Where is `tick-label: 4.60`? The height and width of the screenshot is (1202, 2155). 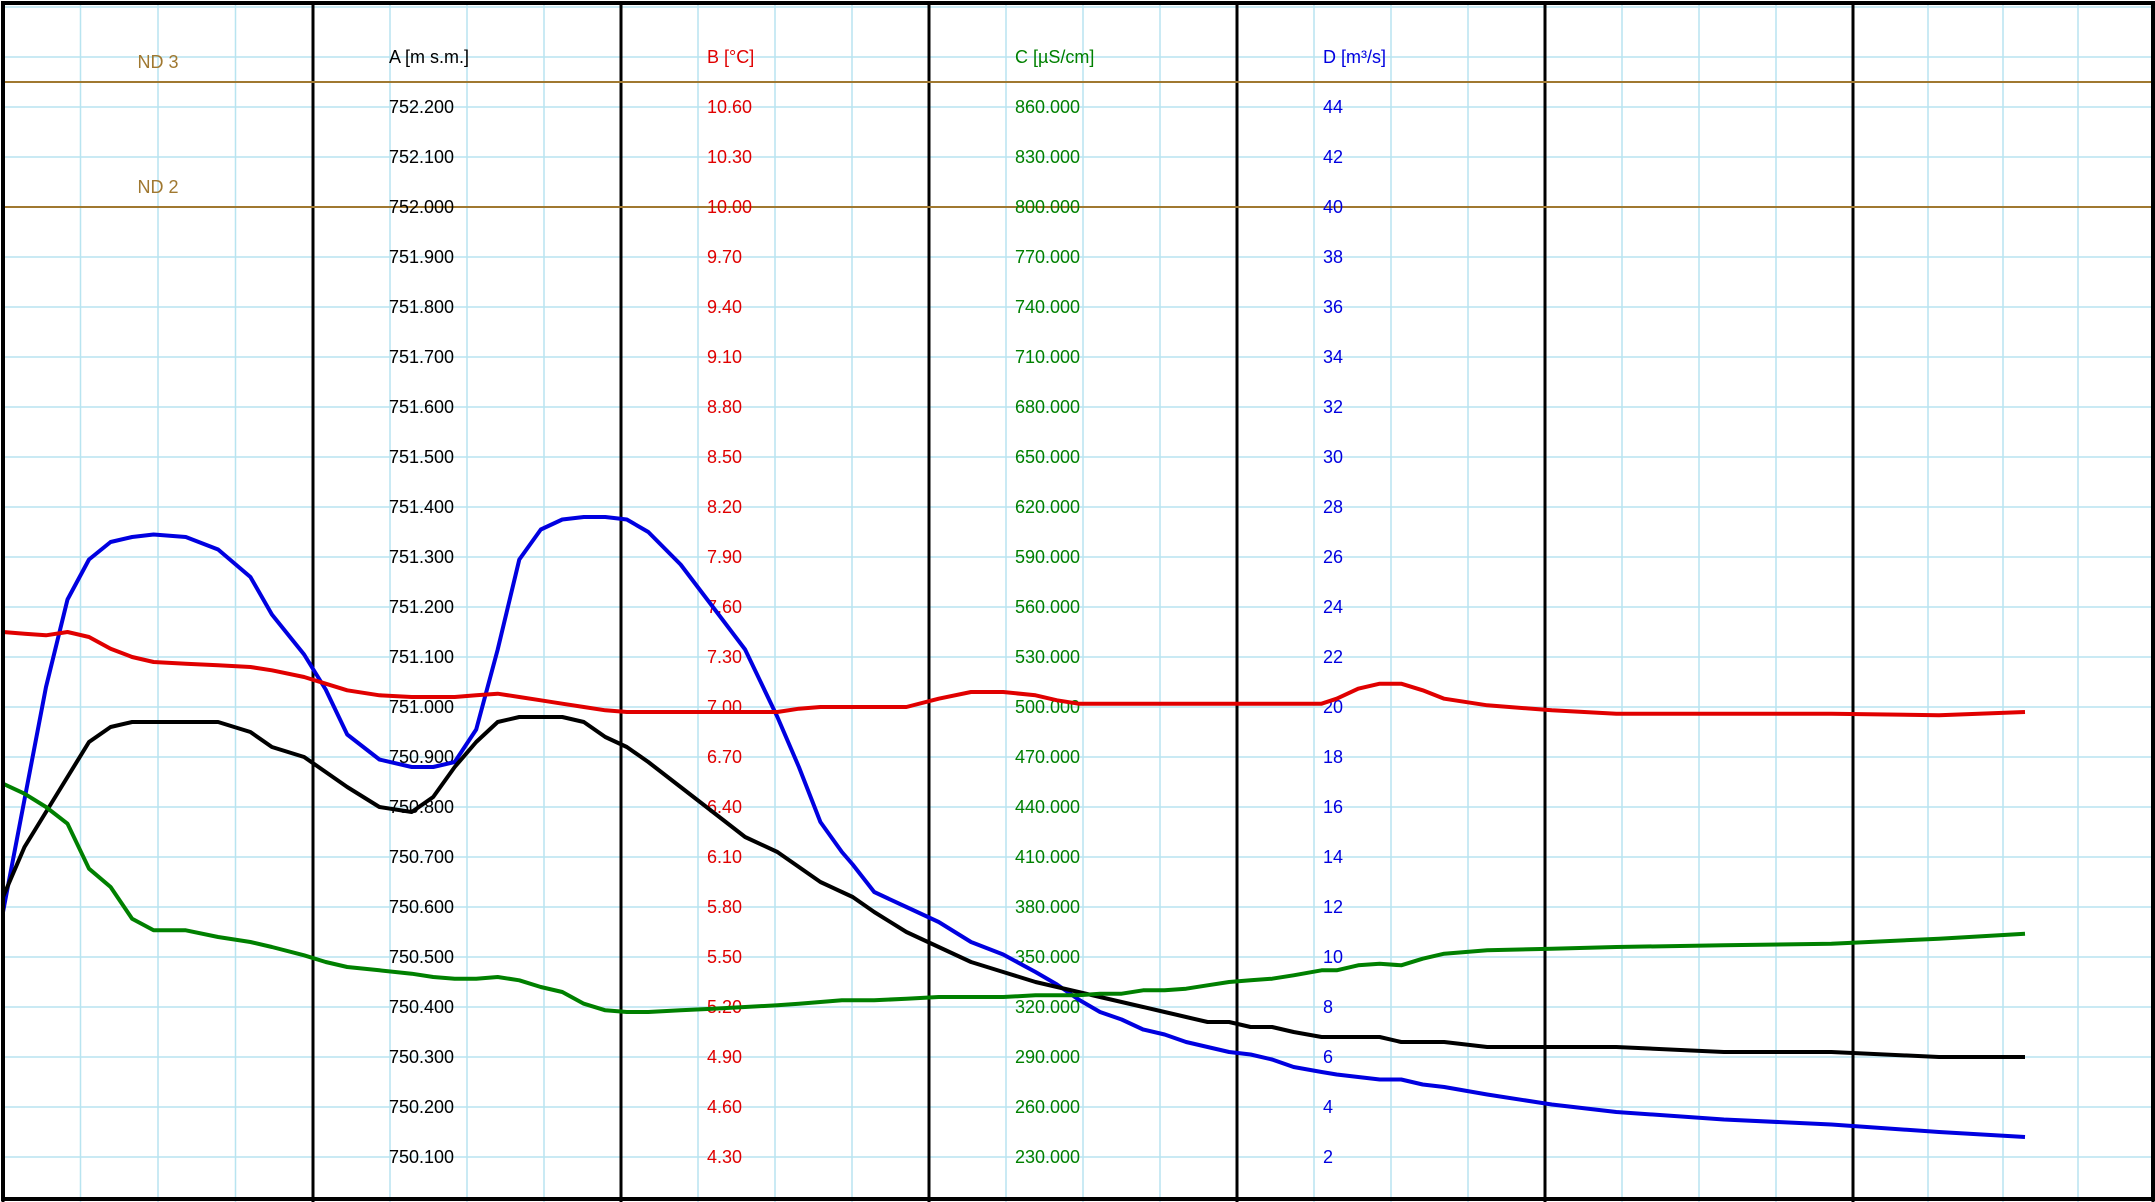 tick-label: 4.60 is located at coordinates (724, 1107).